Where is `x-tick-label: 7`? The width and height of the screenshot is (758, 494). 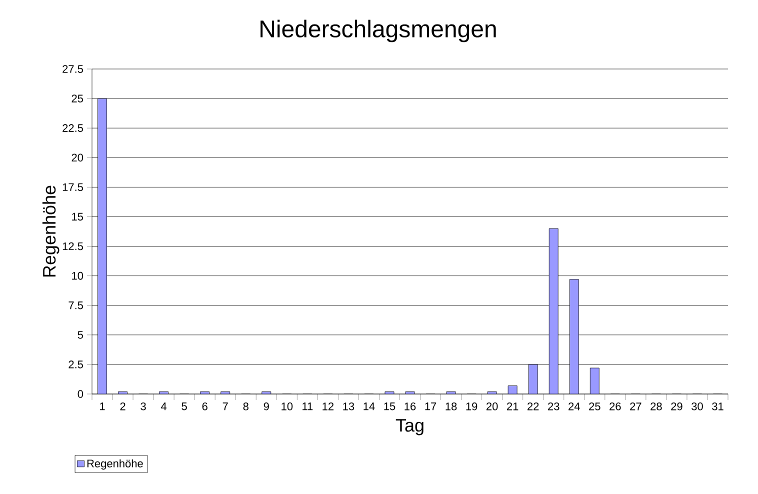
x-tick-label: 7 is located at coordinates (225, 406).